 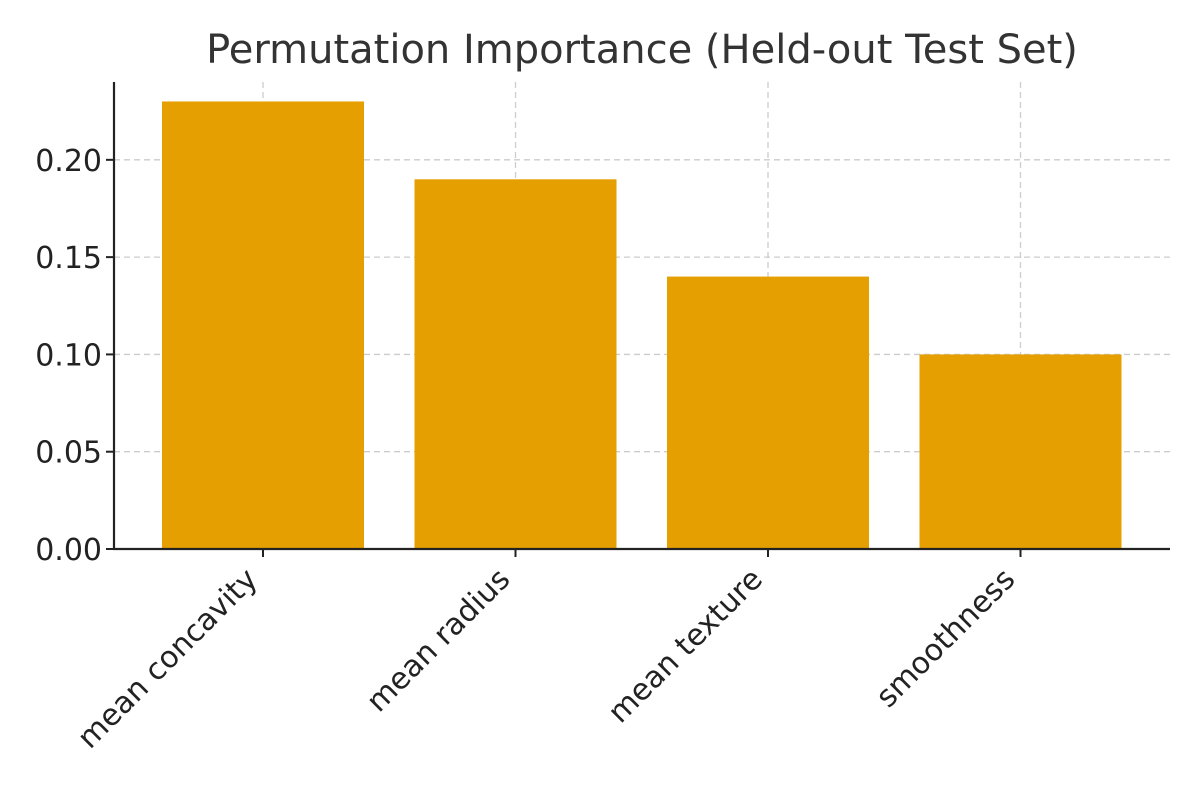 What do you see at coordinates (438, 640) in the screenshot?
I see `x-tick-label: mean radius` at bounding box center [438, 640].